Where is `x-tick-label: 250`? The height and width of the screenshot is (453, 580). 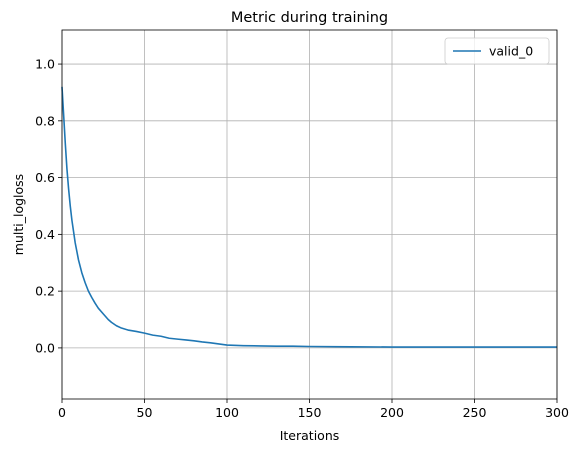 x-tick-label: 250 is located at coordinates (475, 412).